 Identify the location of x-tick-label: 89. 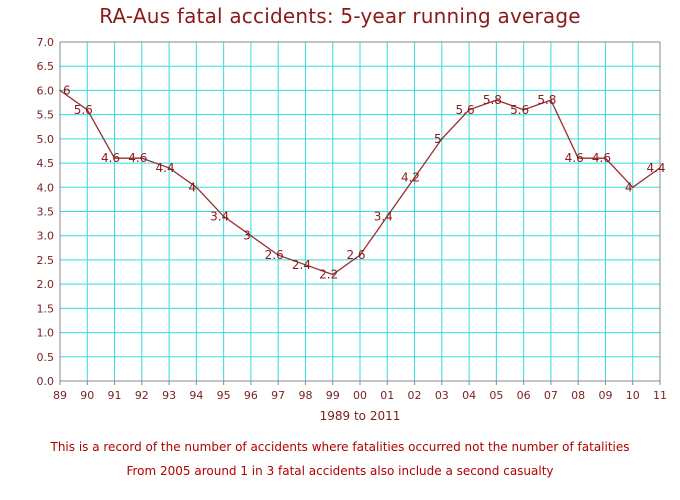
(60, 395).